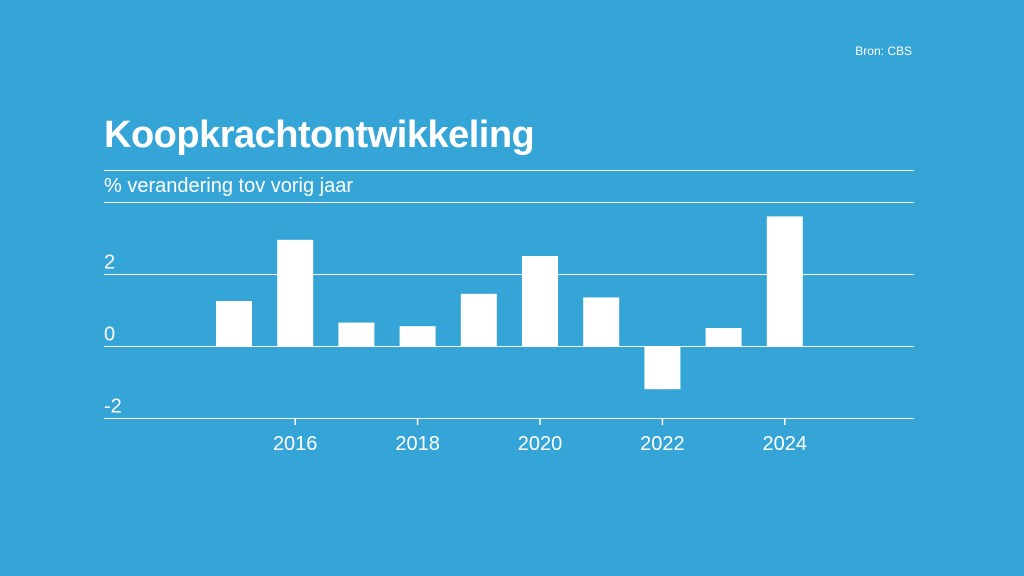 This screenshot has height=576, width=1024. Describe the element at coordinates (417, 444) in the screenshot. I see `x-tick-label: 2018` at that location.